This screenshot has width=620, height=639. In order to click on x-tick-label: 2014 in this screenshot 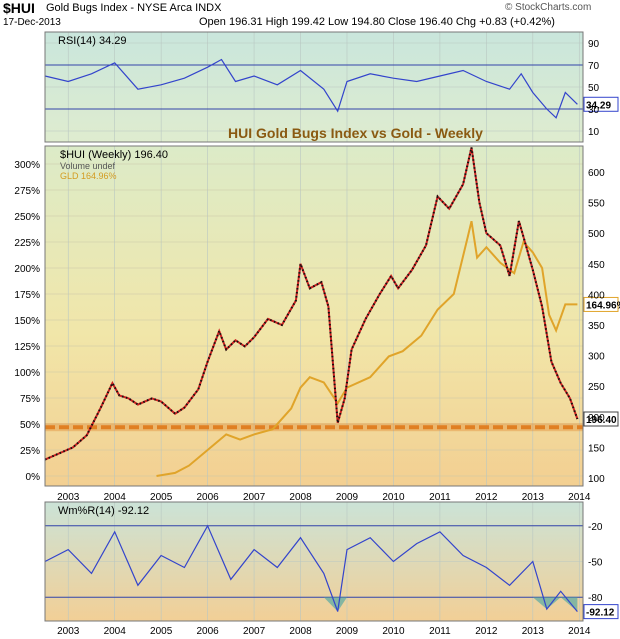, I will do `click(579, 497)`.